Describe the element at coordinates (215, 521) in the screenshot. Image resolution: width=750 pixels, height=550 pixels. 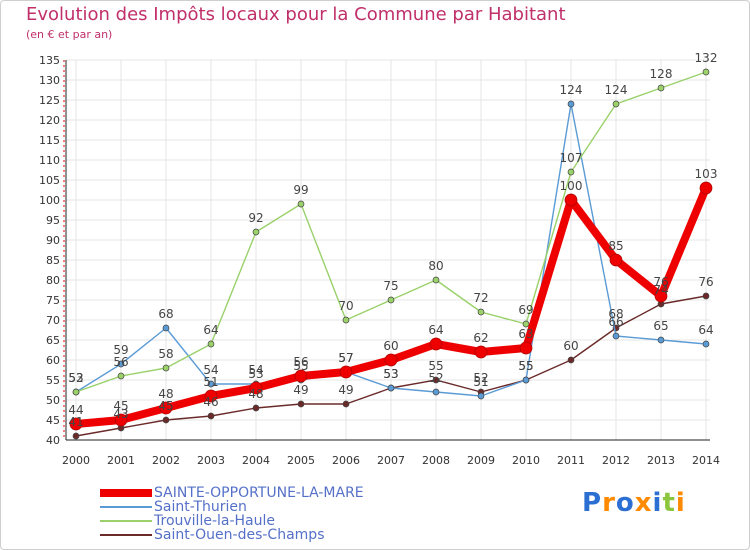
I see `legend-label: Trouville-la-Haule` at that location.